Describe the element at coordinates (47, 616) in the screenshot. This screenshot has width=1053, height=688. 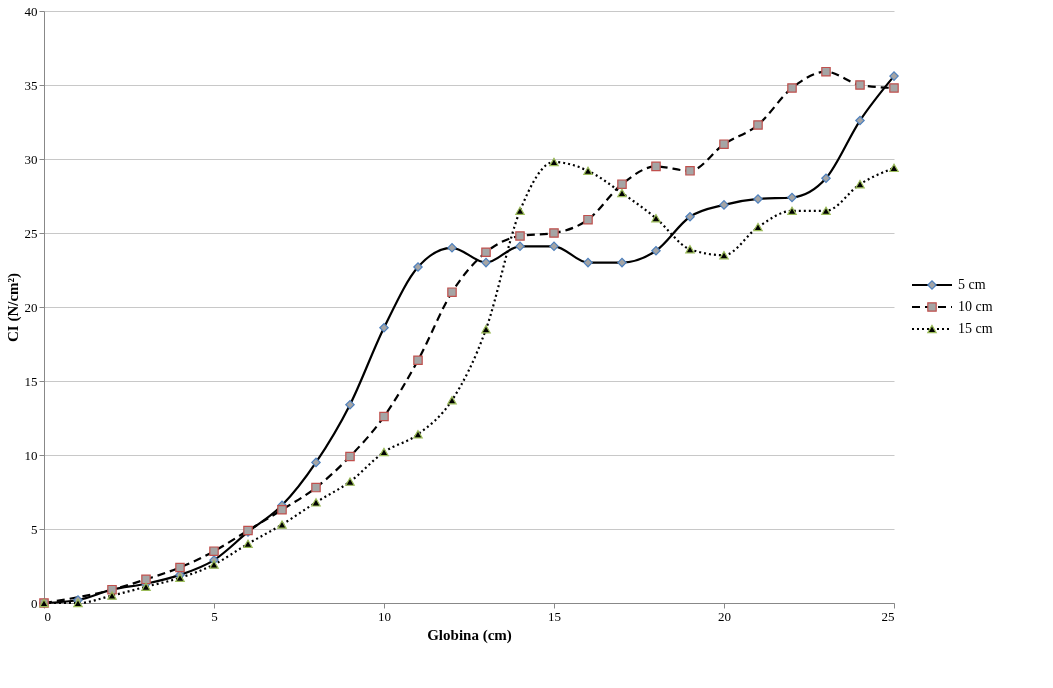
I see `x-tick-label: 0` at that location.